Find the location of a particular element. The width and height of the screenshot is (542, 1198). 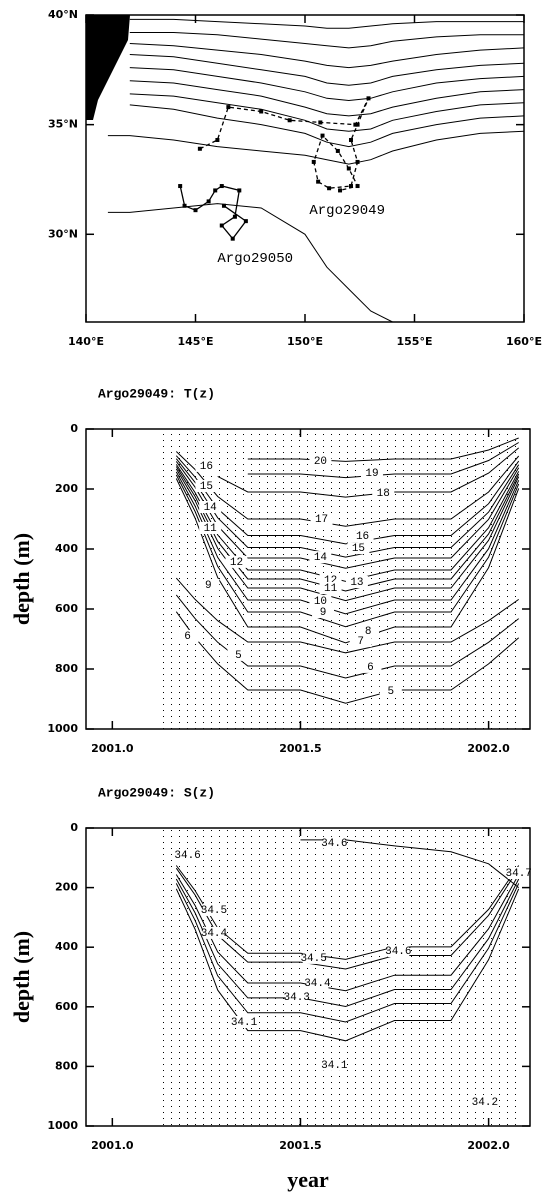

contour-label: 34.2 is located at coordinates (485, 1103).